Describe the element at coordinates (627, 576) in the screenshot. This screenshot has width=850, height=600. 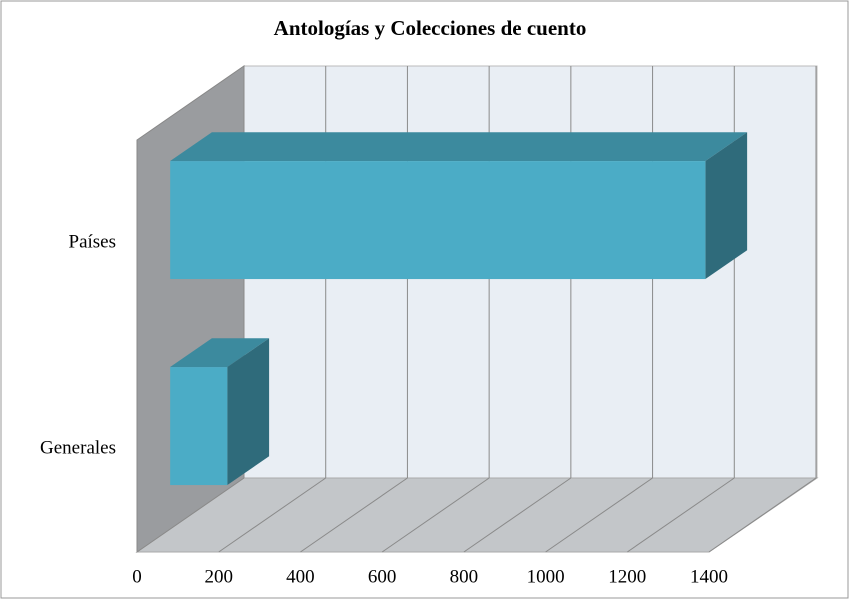
I see `x-tick-label: 1200` at that location.